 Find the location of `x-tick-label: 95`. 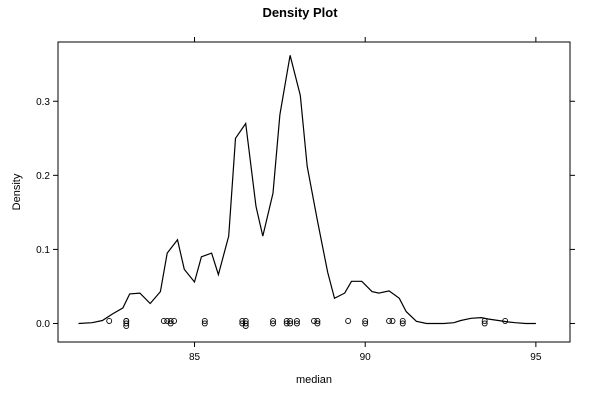

x-tick-label: 95 is located at coordinates (536, 357).